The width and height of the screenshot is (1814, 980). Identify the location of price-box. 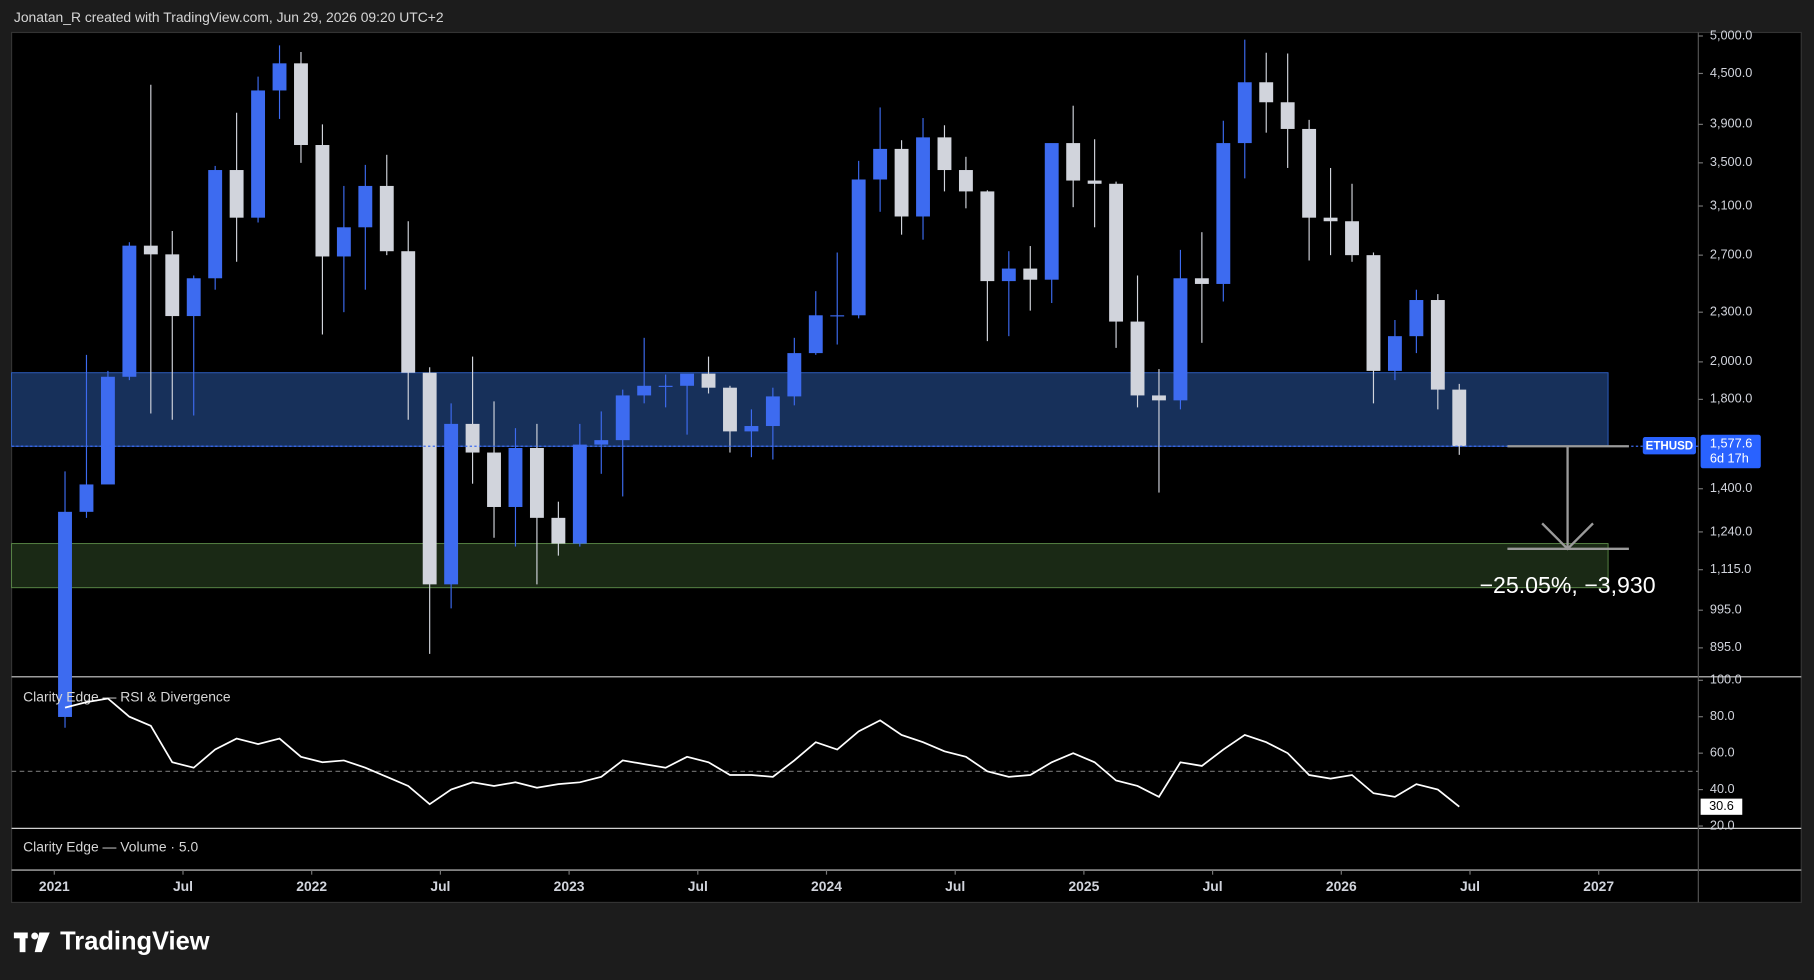
(1730, 451).